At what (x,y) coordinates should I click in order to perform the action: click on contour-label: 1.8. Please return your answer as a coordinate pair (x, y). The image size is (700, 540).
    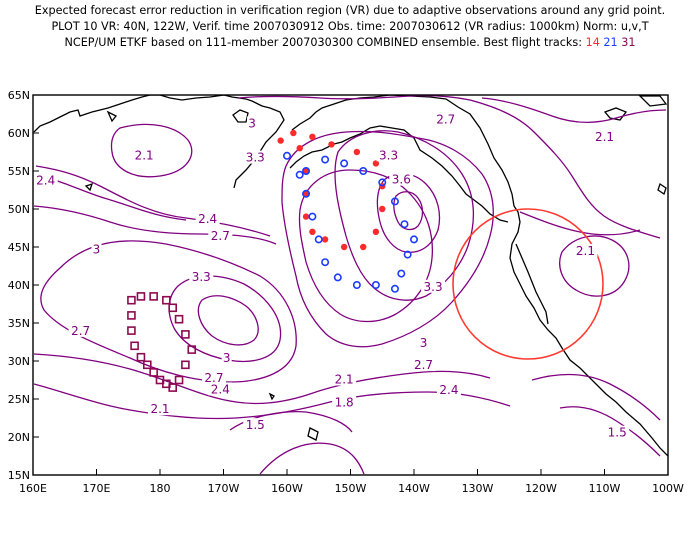
    Looking at the image, I should click on (344, 402).